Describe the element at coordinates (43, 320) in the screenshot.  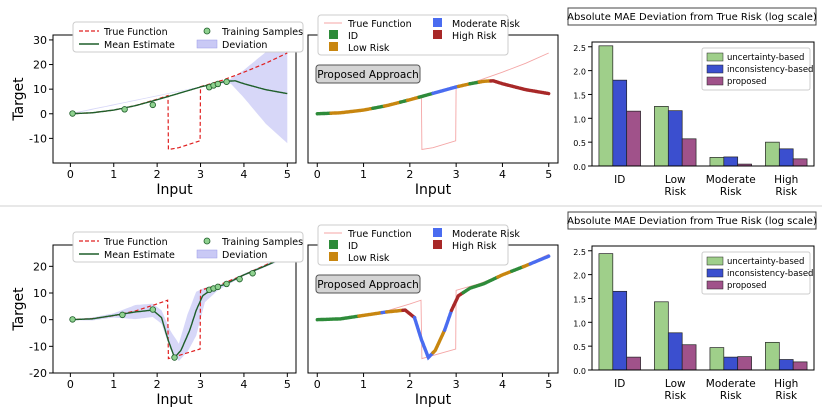
I see `y-tick-label: 0` at that location.